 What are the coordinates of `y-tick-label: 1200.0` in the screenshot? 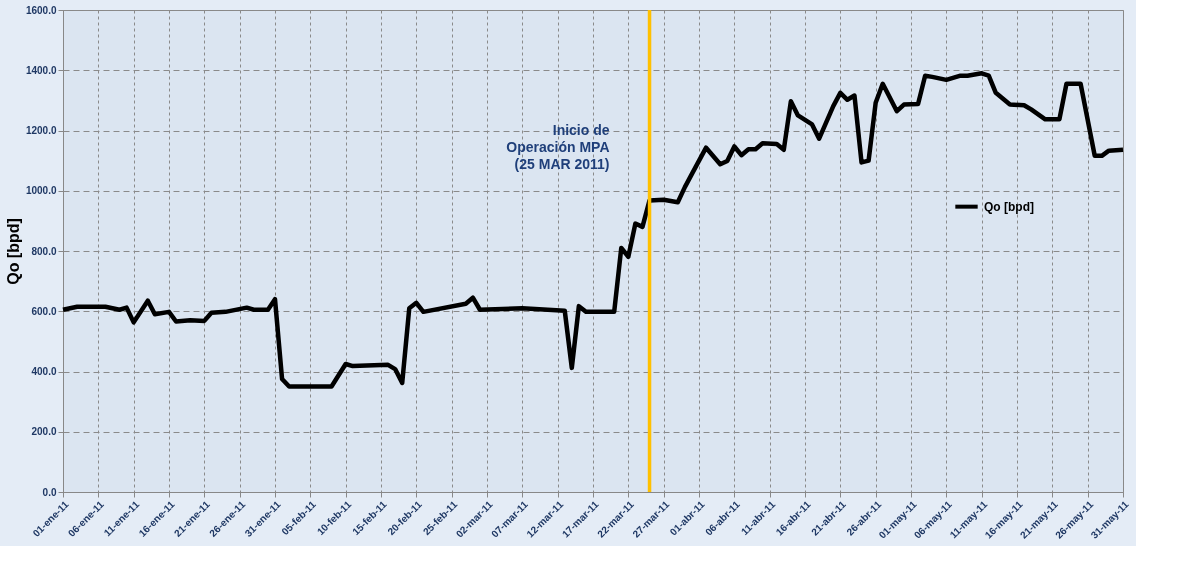 It's located at (41, 130).